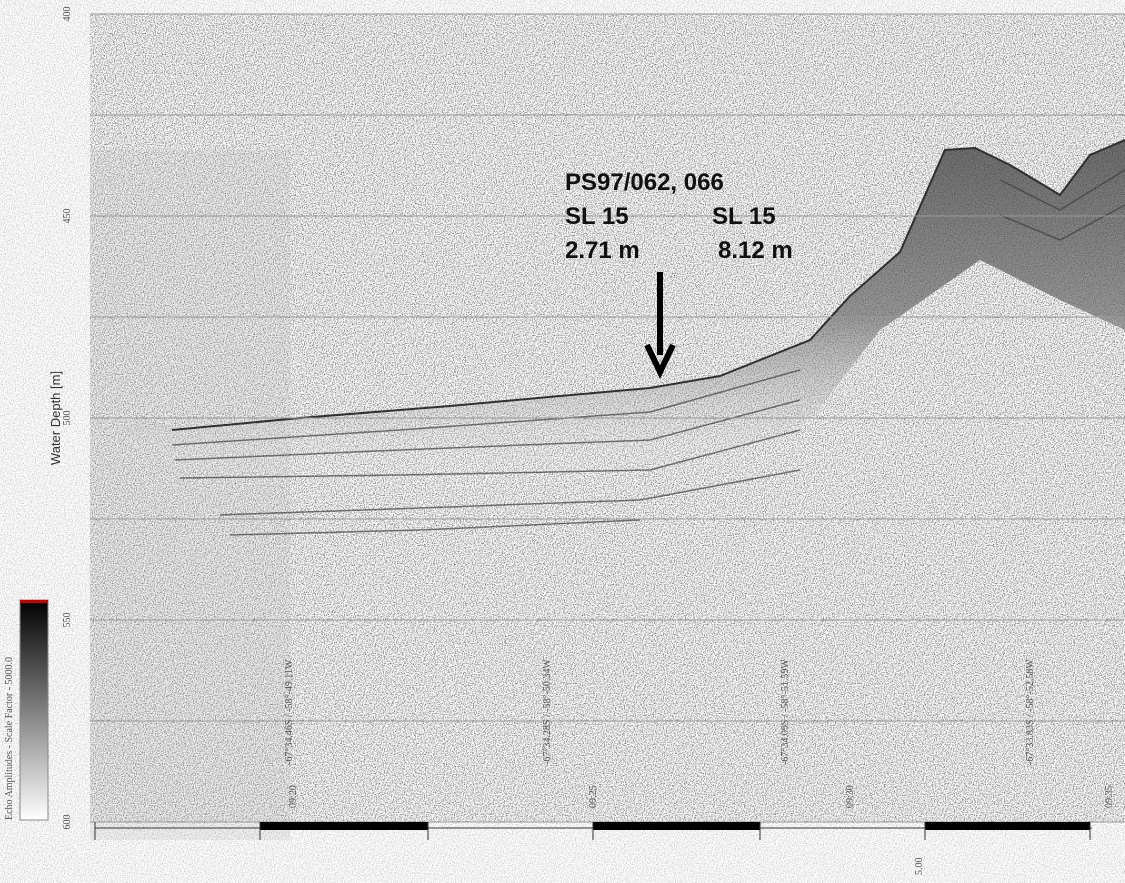 The height and width of the screenshot is (883, 1125). What do you see at coordinates (1030, 712) in the screenshot?
I see `position-label: -67°33.83S / -58°-52.58W` at bounding box center [1030, 712].